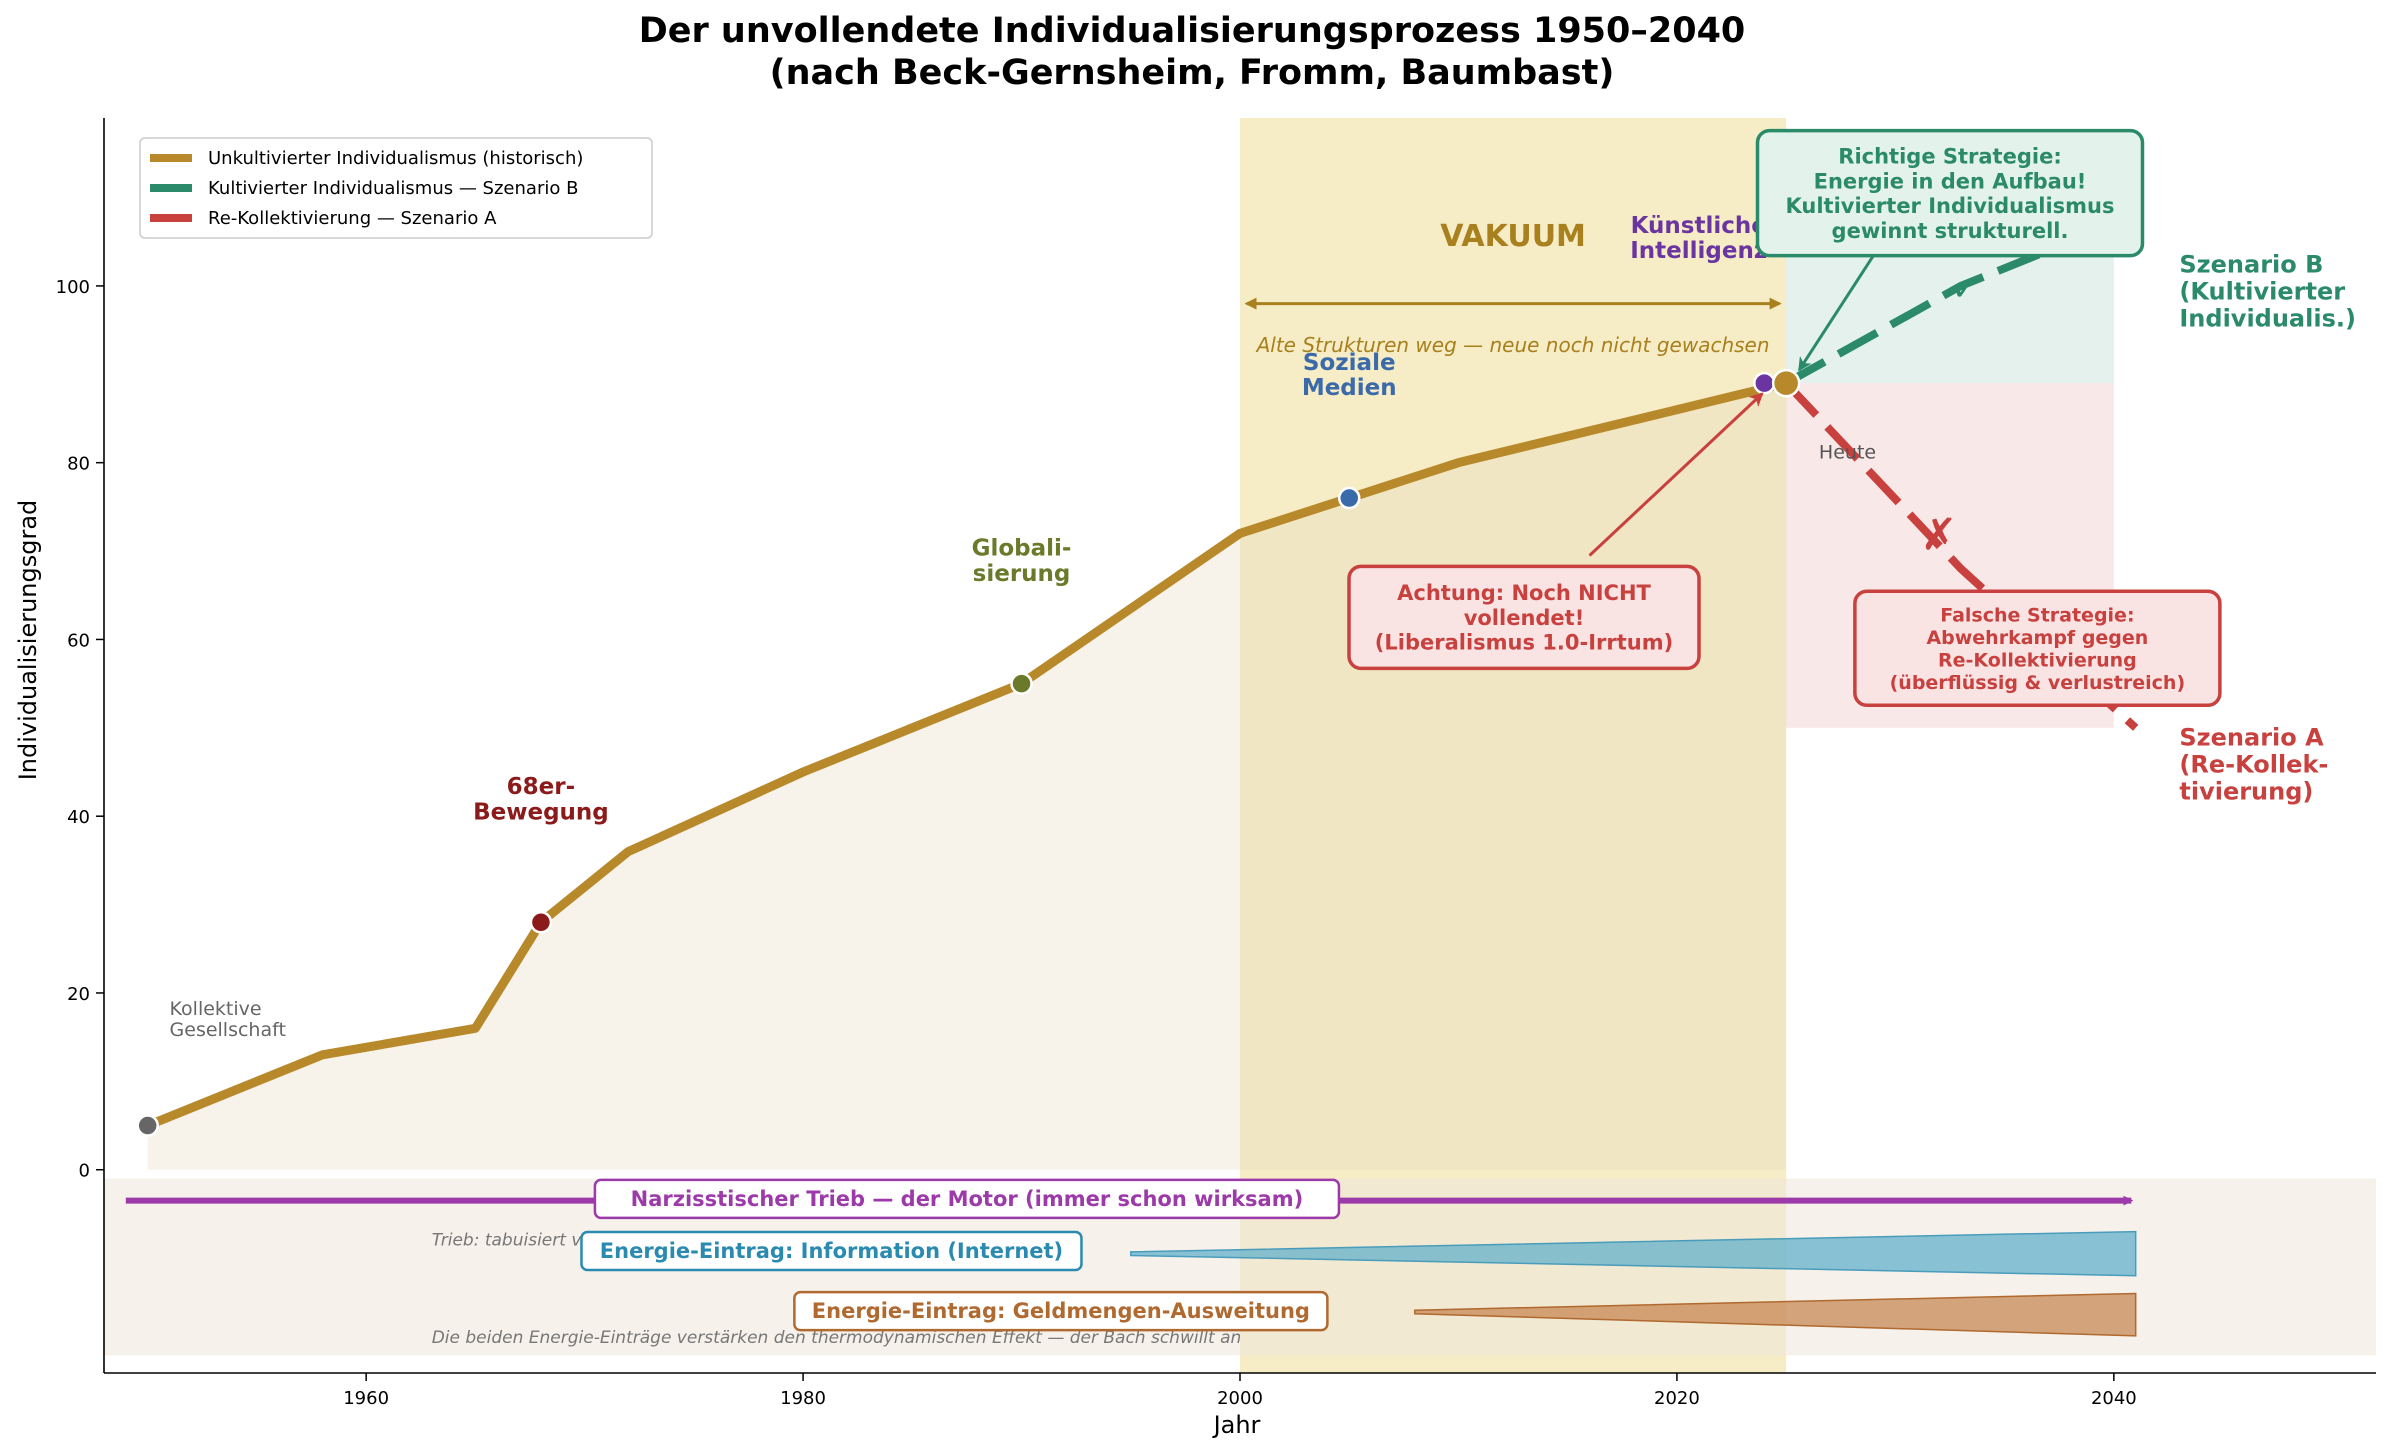  I want to click on series-line-scenario-a, so click(1961, 555).